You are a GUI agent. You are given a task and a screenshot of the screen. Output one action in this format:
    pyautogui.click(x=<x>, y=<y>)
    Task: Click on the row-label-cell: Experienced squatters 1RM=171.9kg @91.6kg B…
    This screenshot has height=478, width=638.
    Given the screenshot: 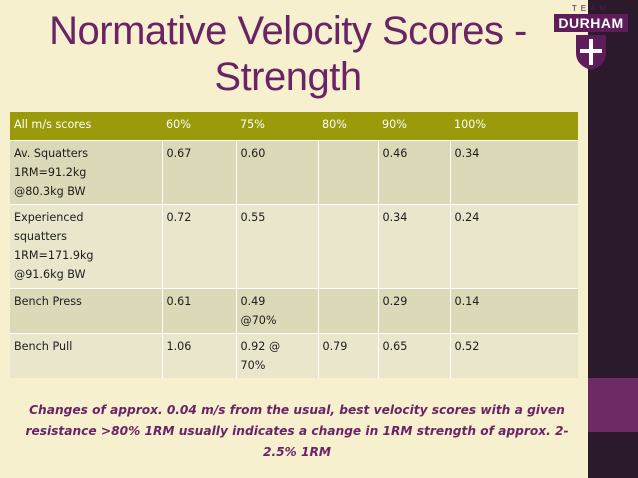 What is the action you would take?
    pyautogui.click(x=86, y=246)
    